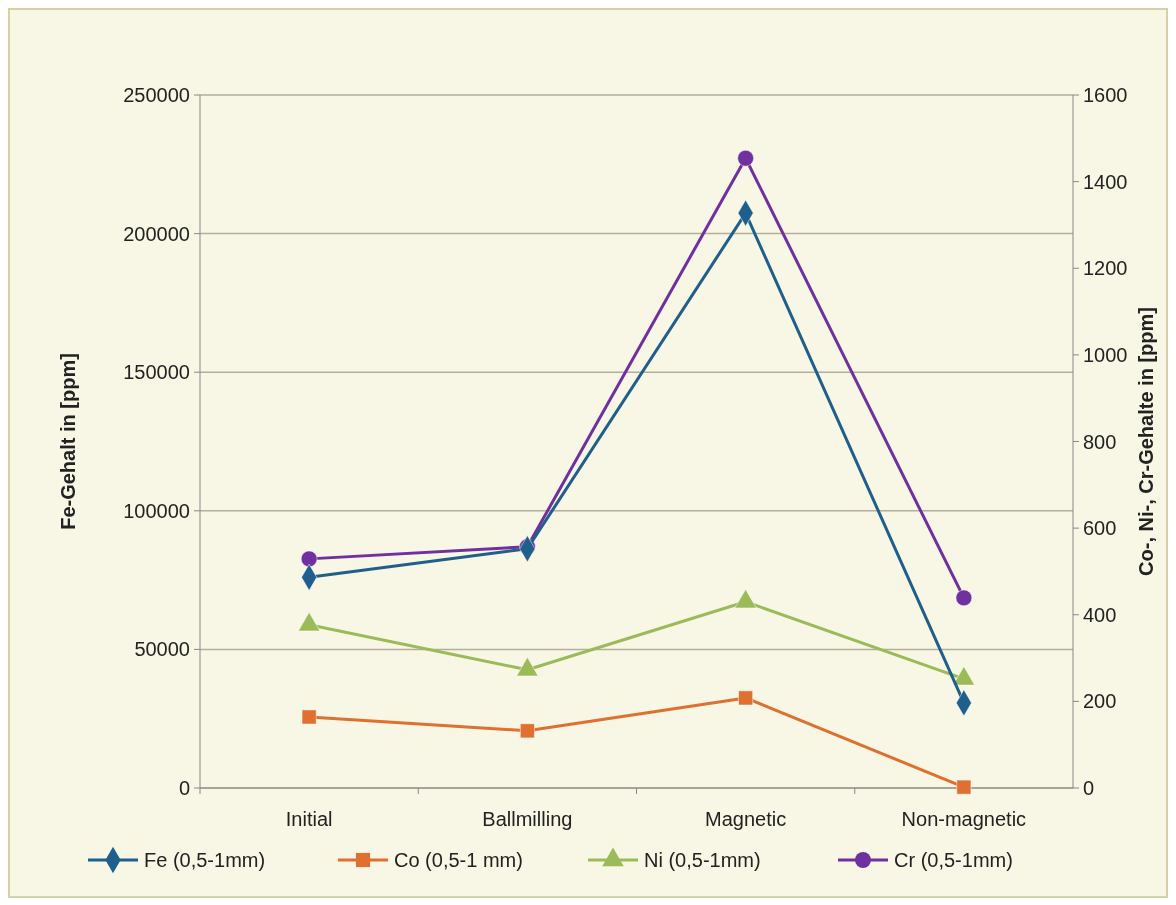 The width and height of the screenshot is (1176, 905). I want to click on y-tick-label: 200000, so click(156, 233).